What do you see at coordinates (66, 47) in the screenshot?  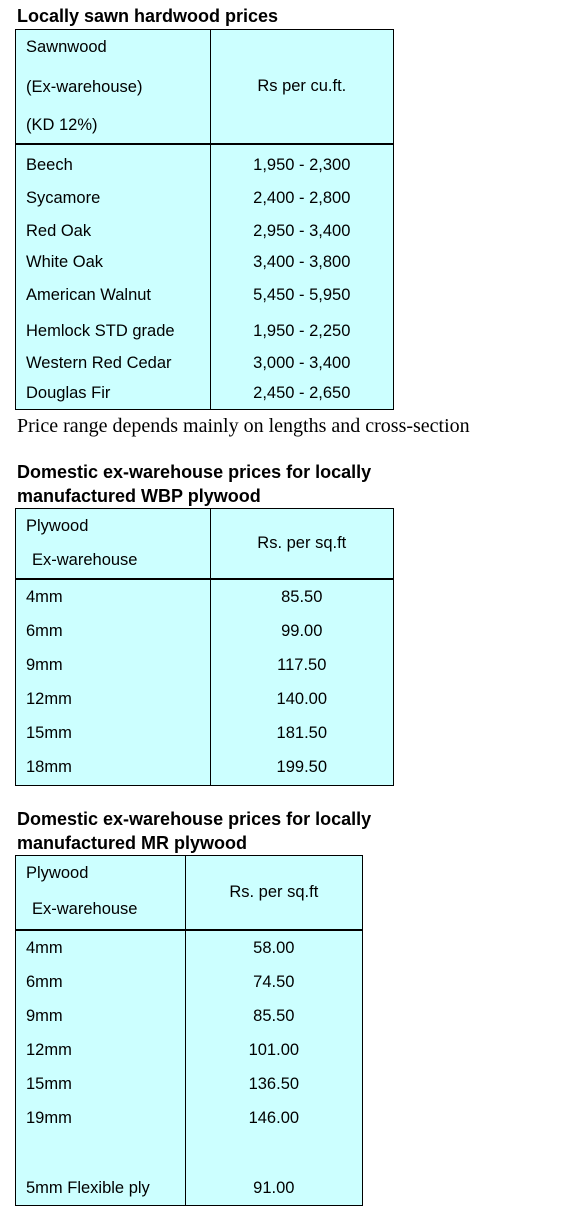 I see `header-line: Sawnwood` at bounding box center [66, 47].